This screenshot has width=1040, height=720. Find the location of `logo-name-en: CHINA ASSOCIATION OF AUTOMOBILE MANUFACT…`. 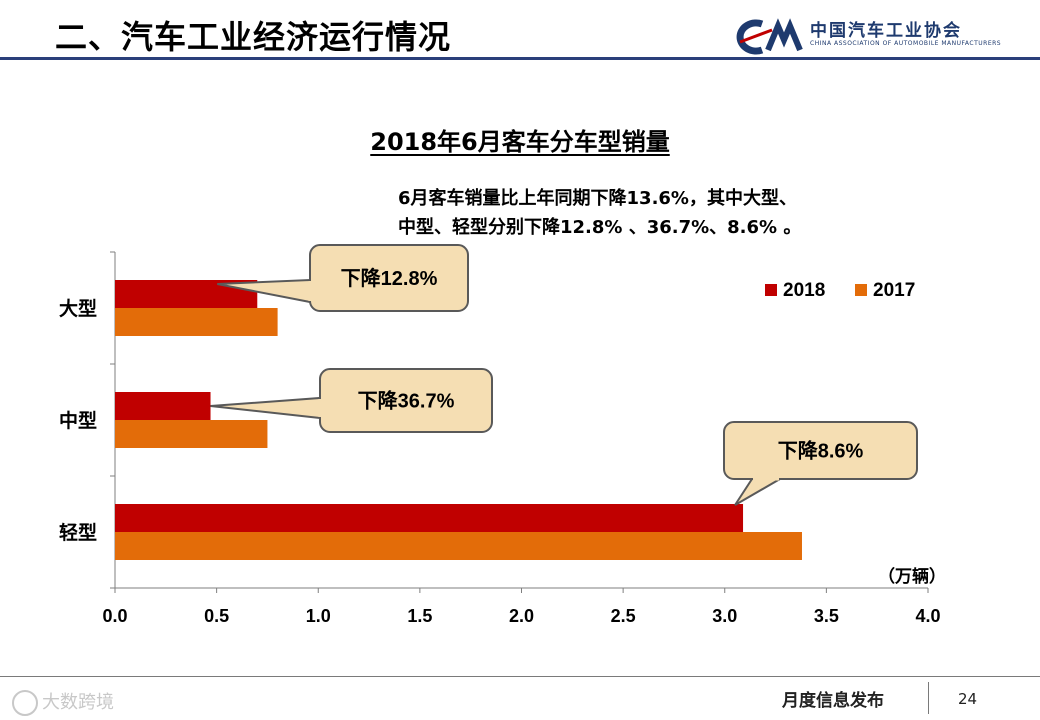

logo-name-en: CHINA ASSOCIATION OF AUTOMOBILE MANUFACT… is located at coordinates (906, 43).